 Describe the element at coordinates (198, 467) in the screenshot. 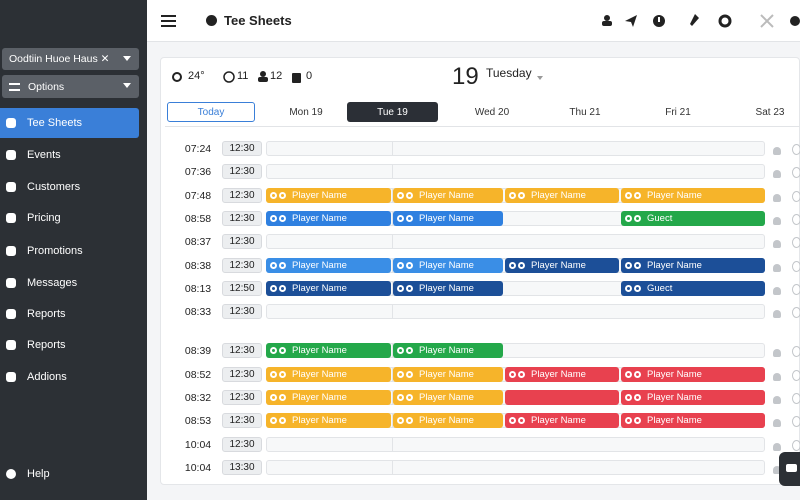

I see `tee-time: 10:04` at that location.